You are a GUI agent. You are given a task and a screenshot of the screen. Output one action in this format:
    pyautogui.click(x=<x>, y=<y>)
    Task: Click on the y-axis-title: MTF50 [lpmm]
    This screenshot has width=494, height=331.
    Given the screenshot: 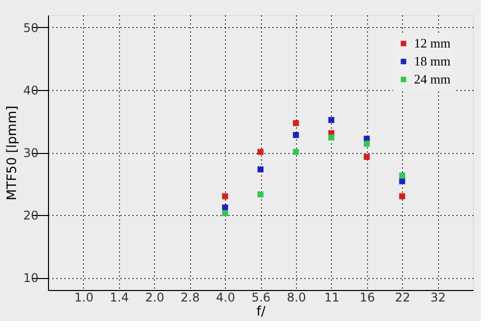 What is the action you would take?
    pyautogui.click(x=12, y=153)
    